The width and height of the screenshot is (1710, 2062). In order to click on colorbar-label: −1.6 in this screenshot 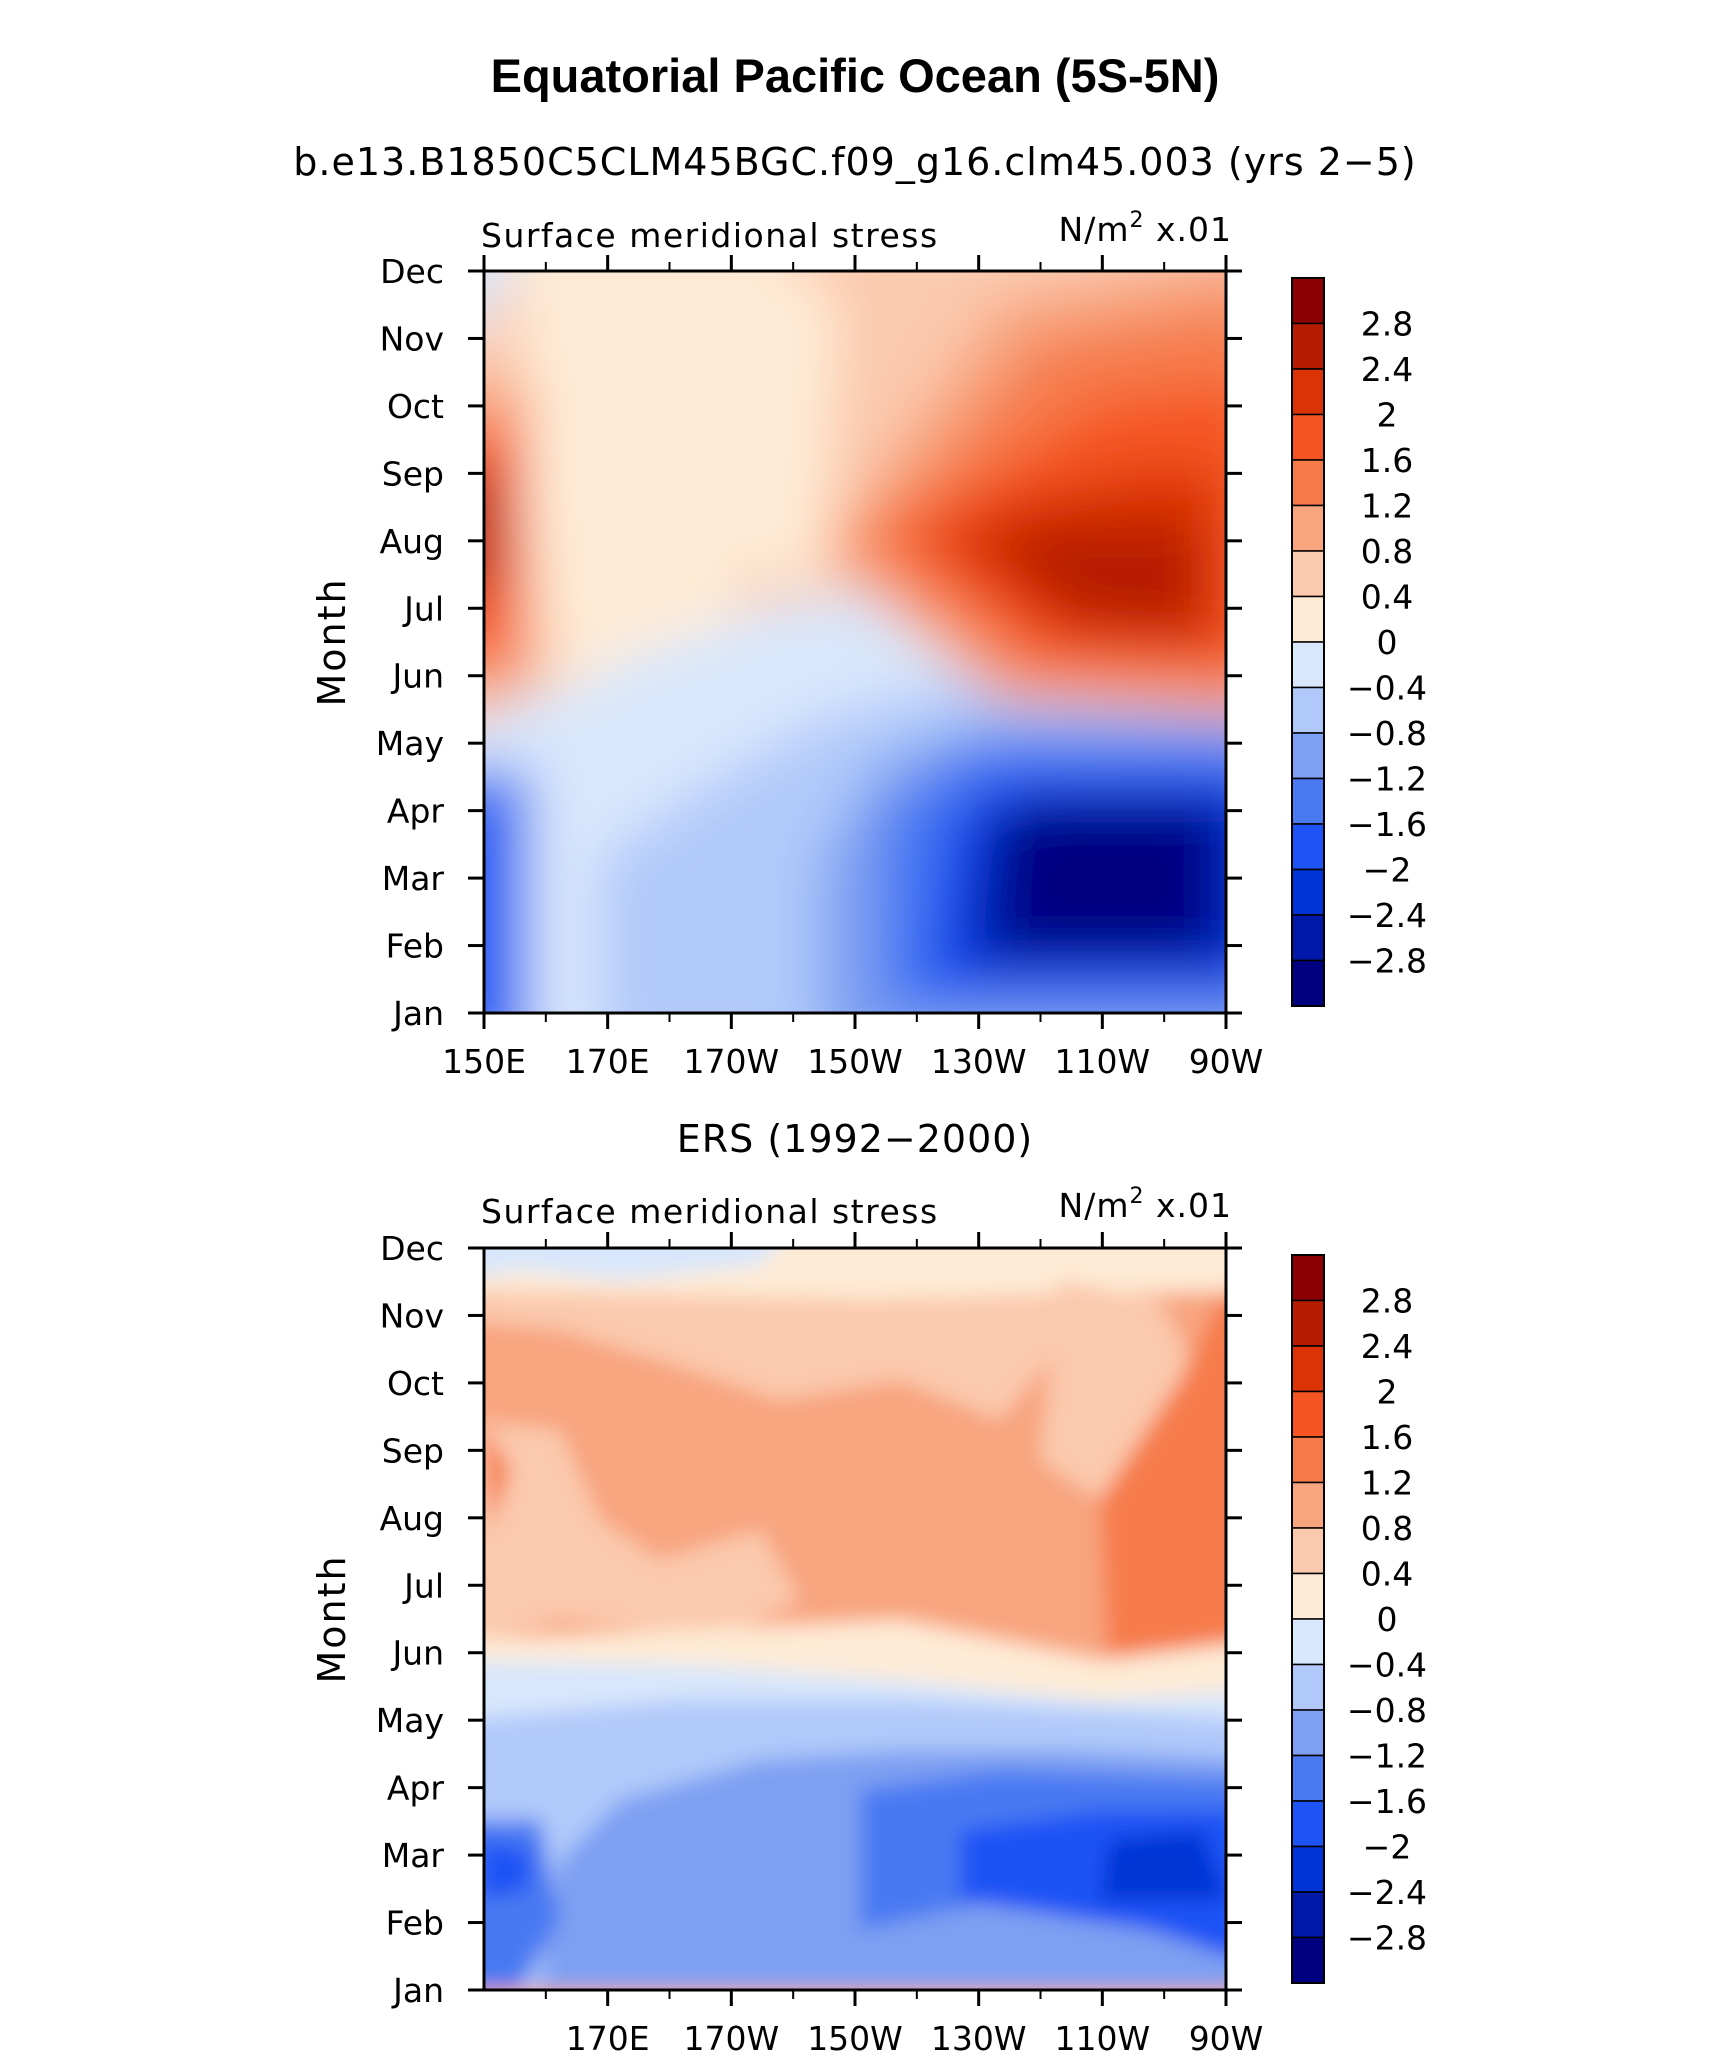, I will do `click(1387, 824)`.